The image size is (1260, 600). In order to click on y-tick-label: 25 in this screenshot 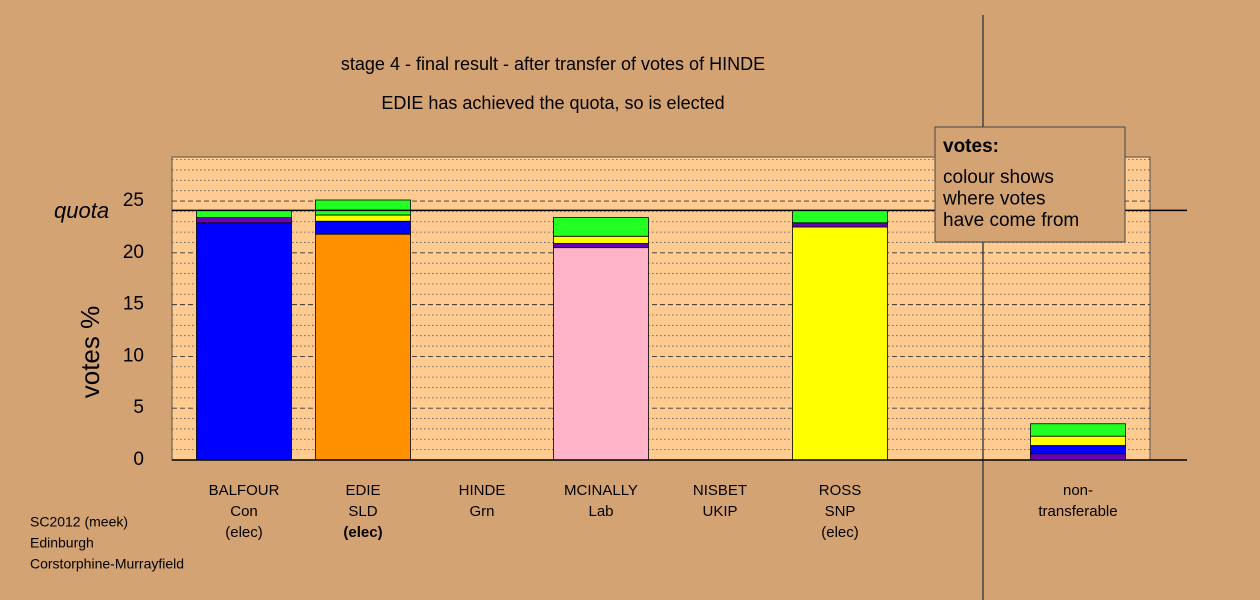, I will do `click(133, 200)`.